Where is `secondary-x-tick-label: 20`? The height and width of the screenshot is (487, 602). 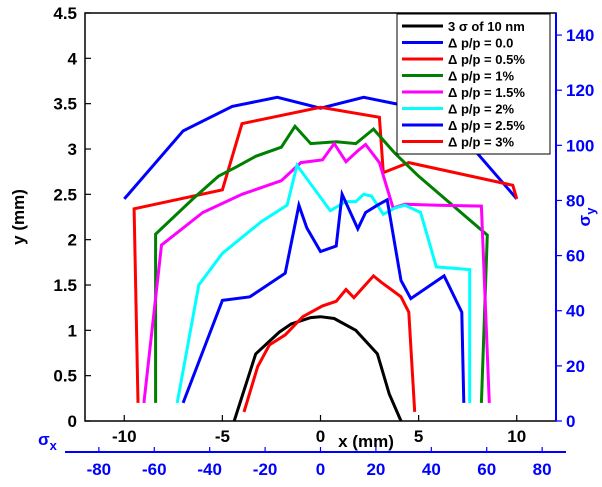
secondary-x-tick-label: 20 is located at coordinates (375, 469).